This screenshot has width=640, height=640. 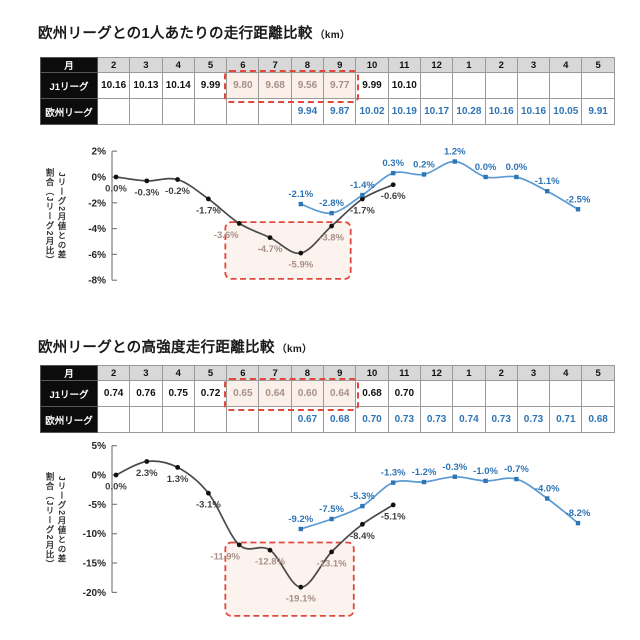 I want to click on table-cell: 9.99, so click(x=210, y=85).